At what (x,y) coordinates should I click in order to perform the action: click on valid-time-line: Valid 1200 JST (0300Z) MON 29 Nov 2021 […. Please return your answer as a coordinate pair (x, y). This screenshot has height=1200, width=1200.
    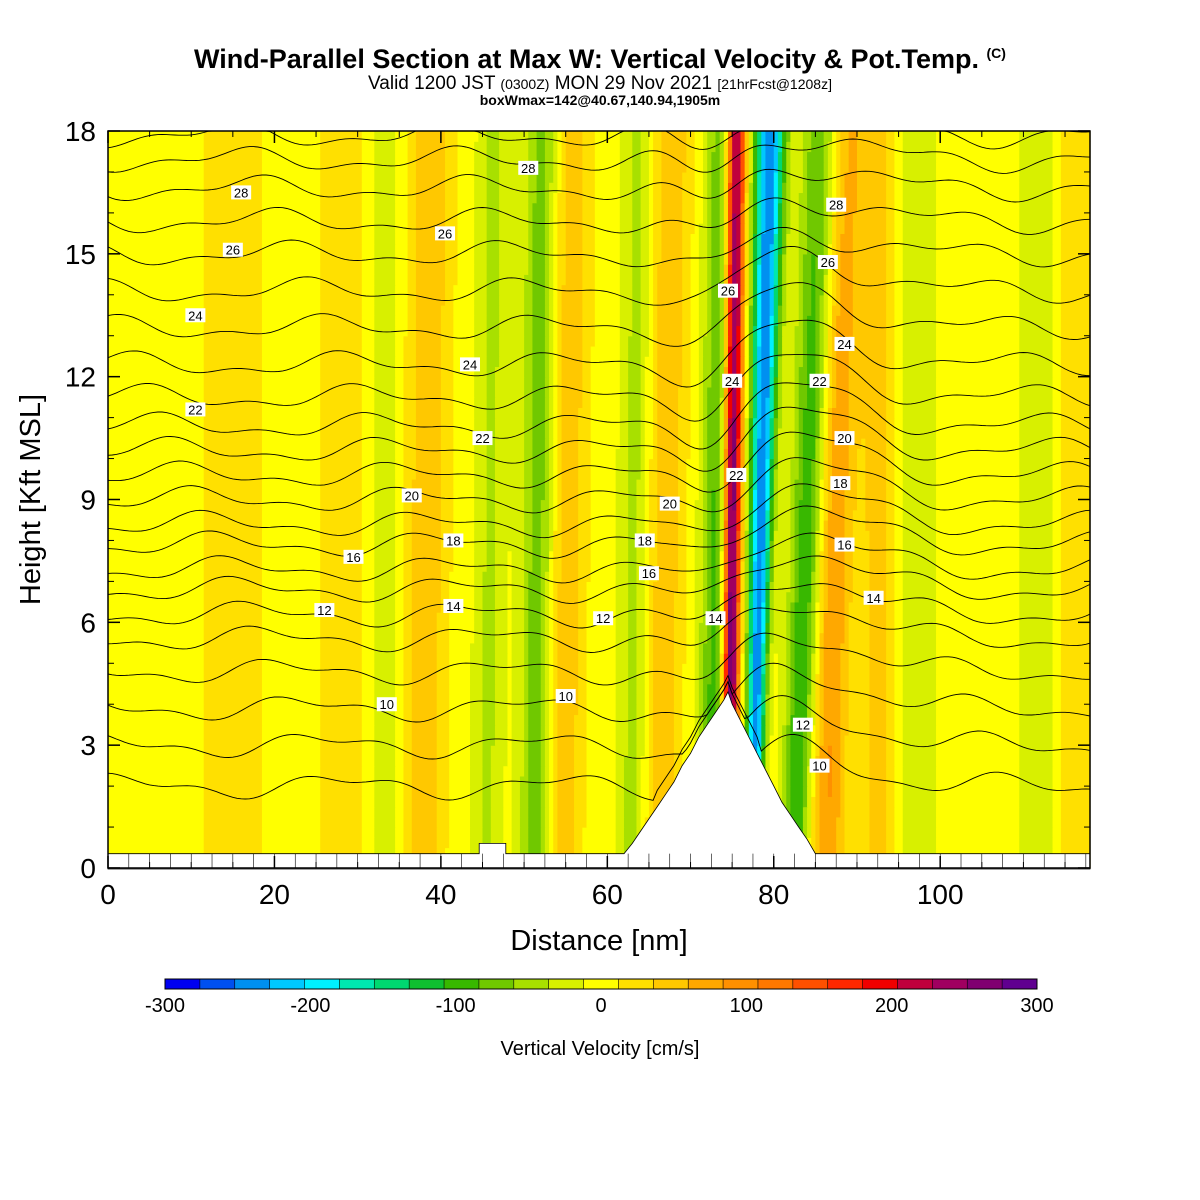
    Looking at the image, I should click on (600, 84).